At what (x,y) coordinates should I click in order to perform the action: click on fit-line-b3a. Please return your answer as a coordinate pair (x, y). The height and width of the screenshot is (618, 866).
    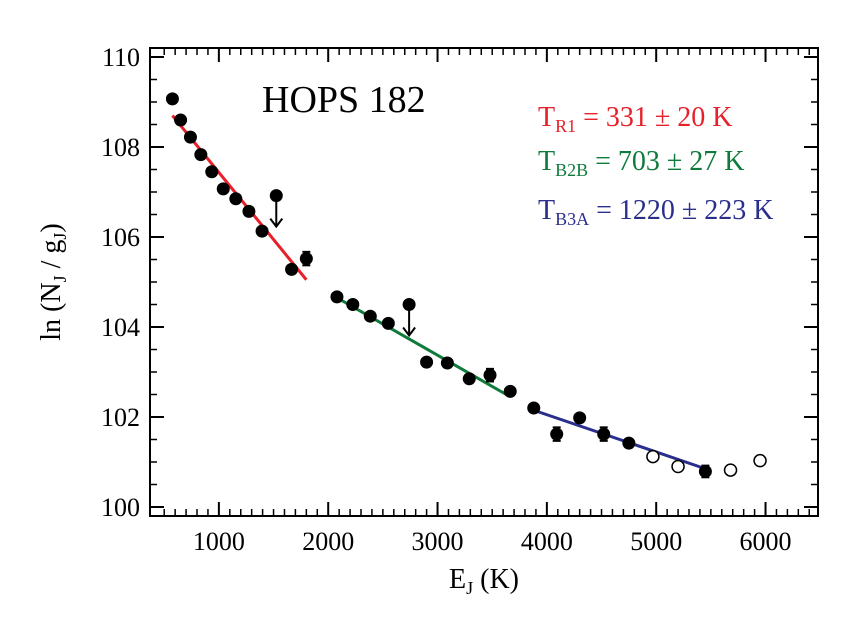
    Looking at the image, I should click on (619, 439).